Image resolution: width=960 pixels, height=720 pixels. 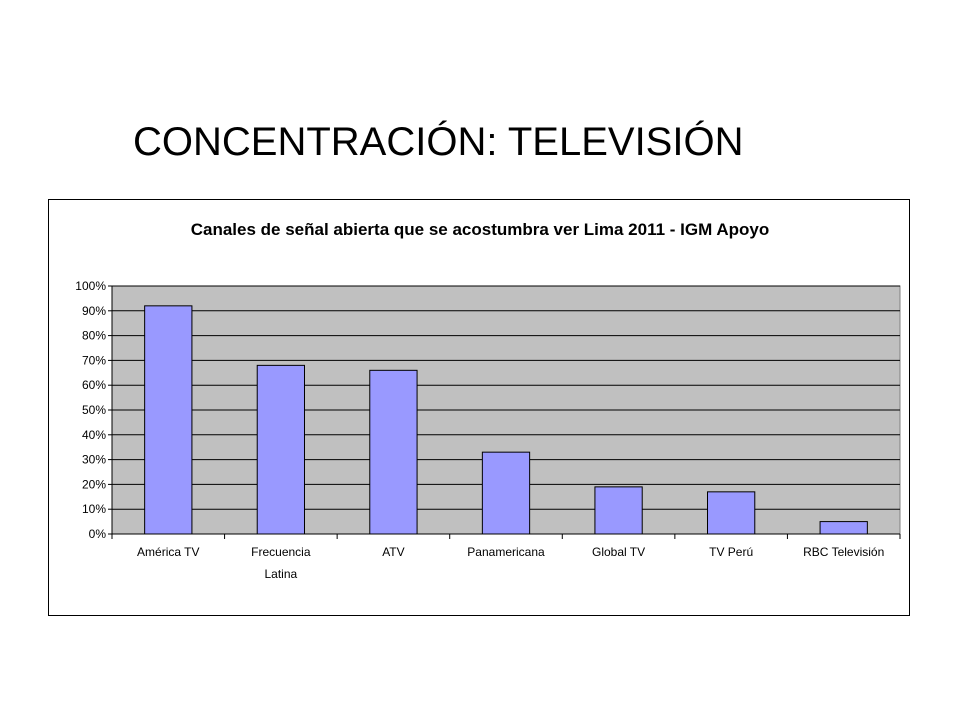 What do you see at coordinates (393, 552) in the screenshot?
I see `x-tick-label: ATV` at bounding box center [393, 552].